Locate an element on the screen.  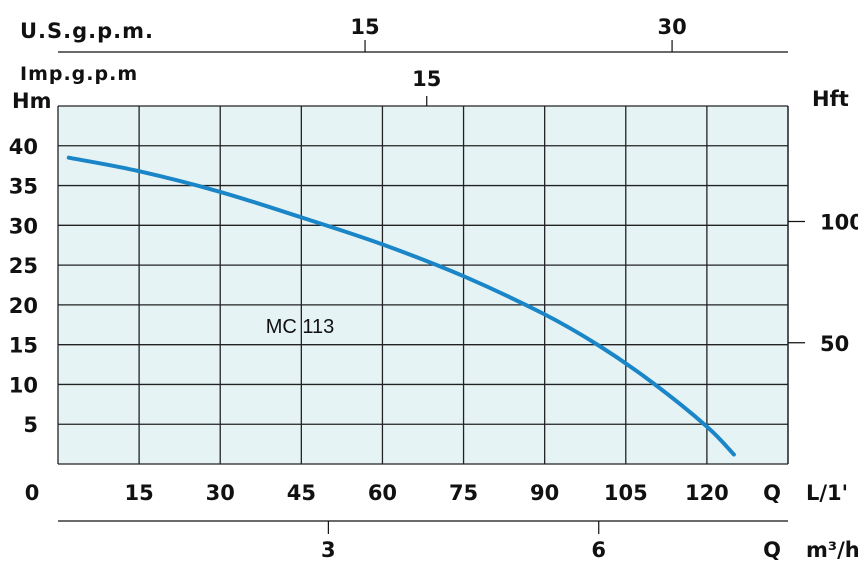
m3h-tick-label: 3 is located at coordinates (328, 550).